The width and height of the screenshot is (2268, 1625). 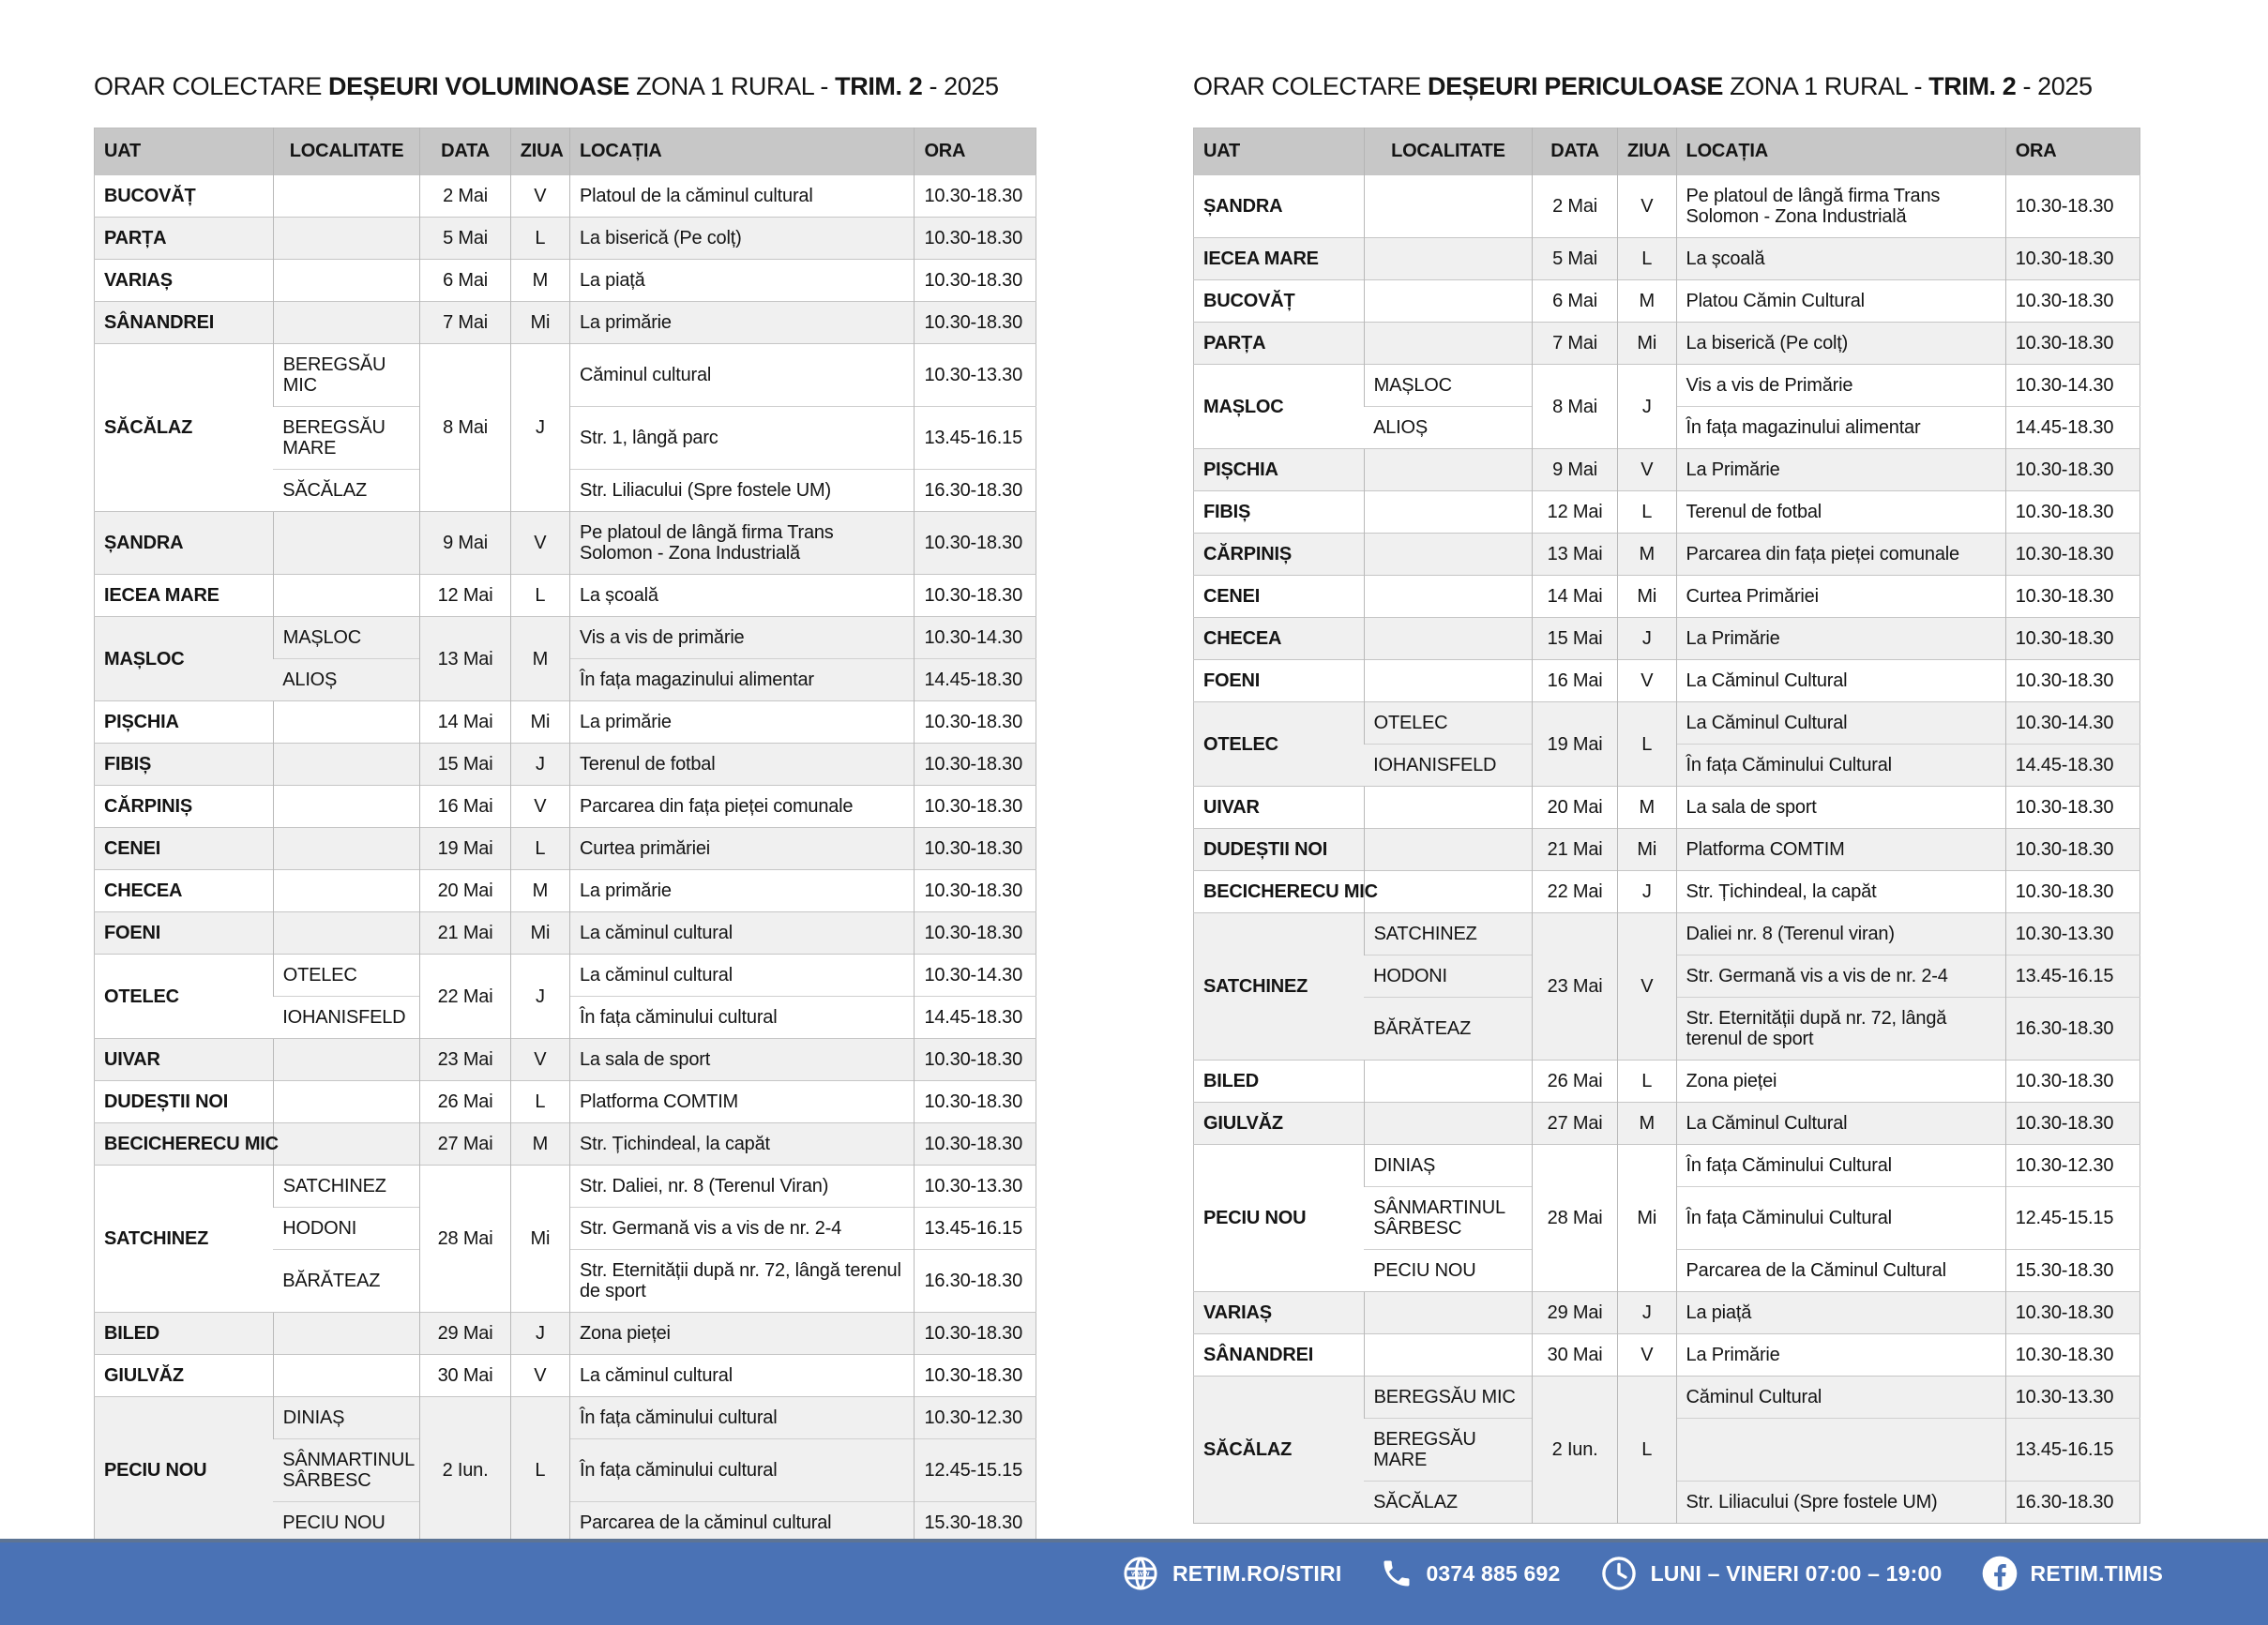 I want to click on time-cell: 12.45-15.15, so click(x=2072, y=1218).